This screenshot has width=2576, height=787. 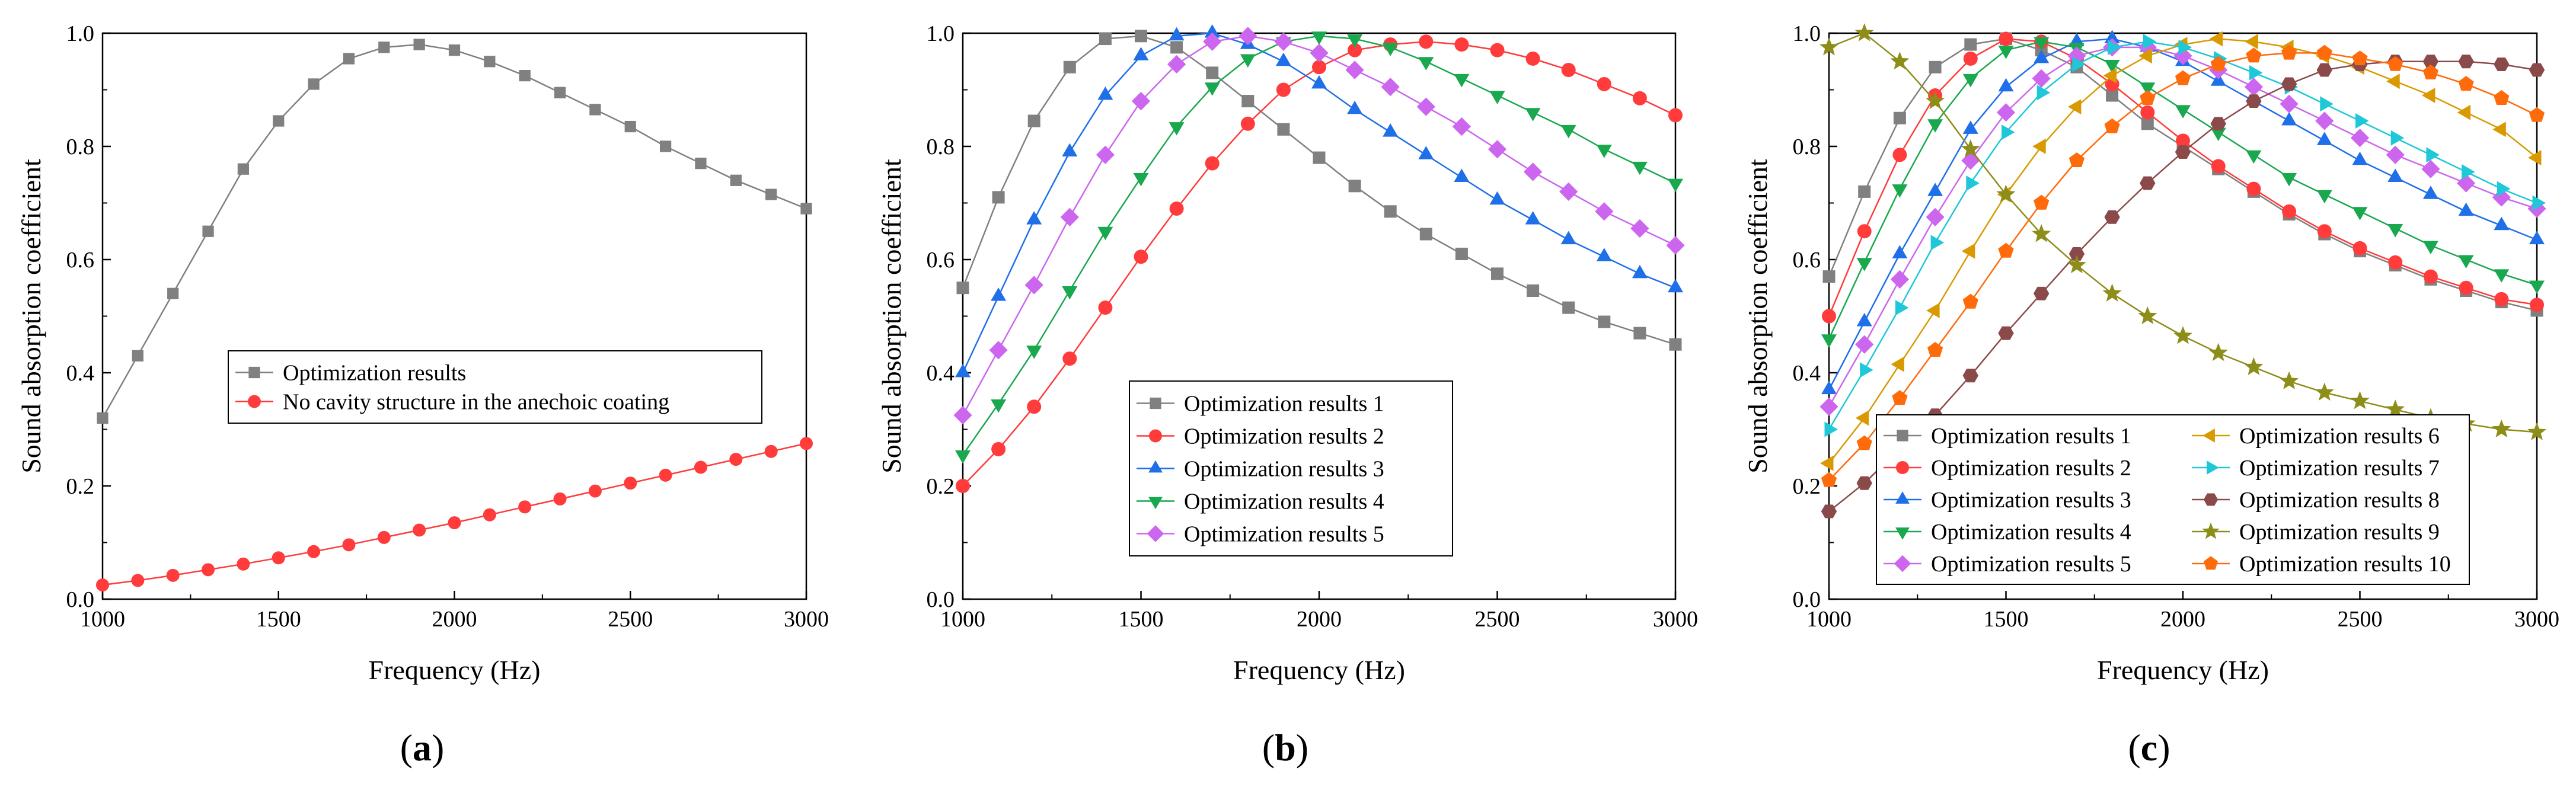 I want to click on legend-item: Optimization results 1, so click(x=2007, y=437).